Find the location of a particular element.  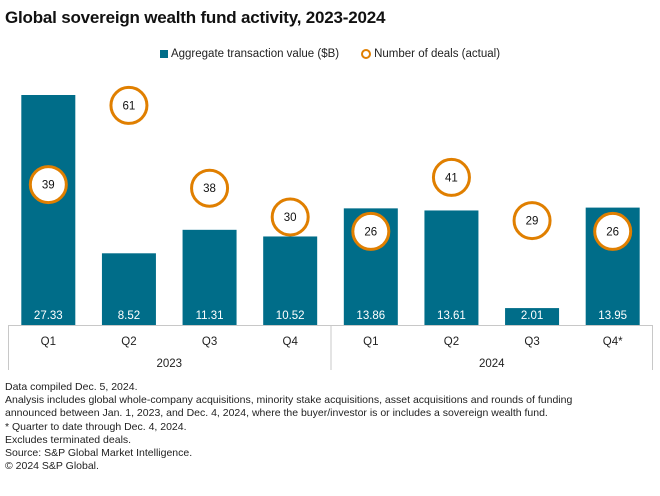

footnote: © 2024 S&P Global. is located at coordinates (52, 466).